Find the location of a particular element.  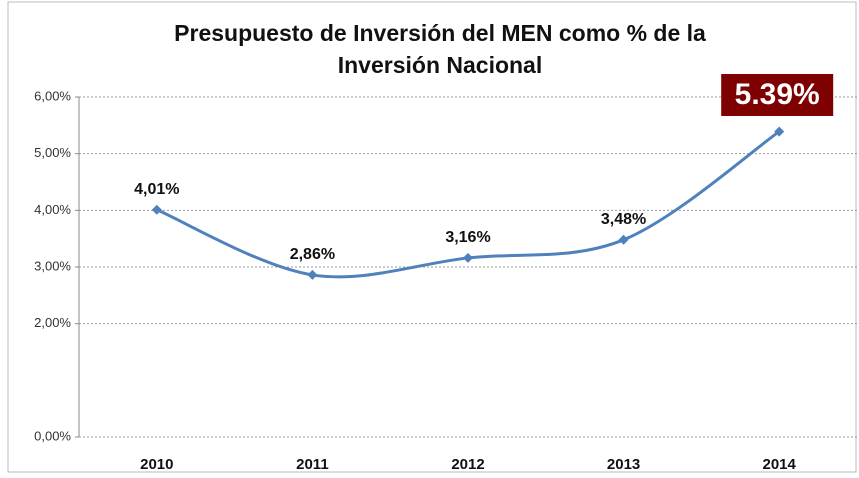

x-tick-label: 2013 is located at coordinates (623, 464).